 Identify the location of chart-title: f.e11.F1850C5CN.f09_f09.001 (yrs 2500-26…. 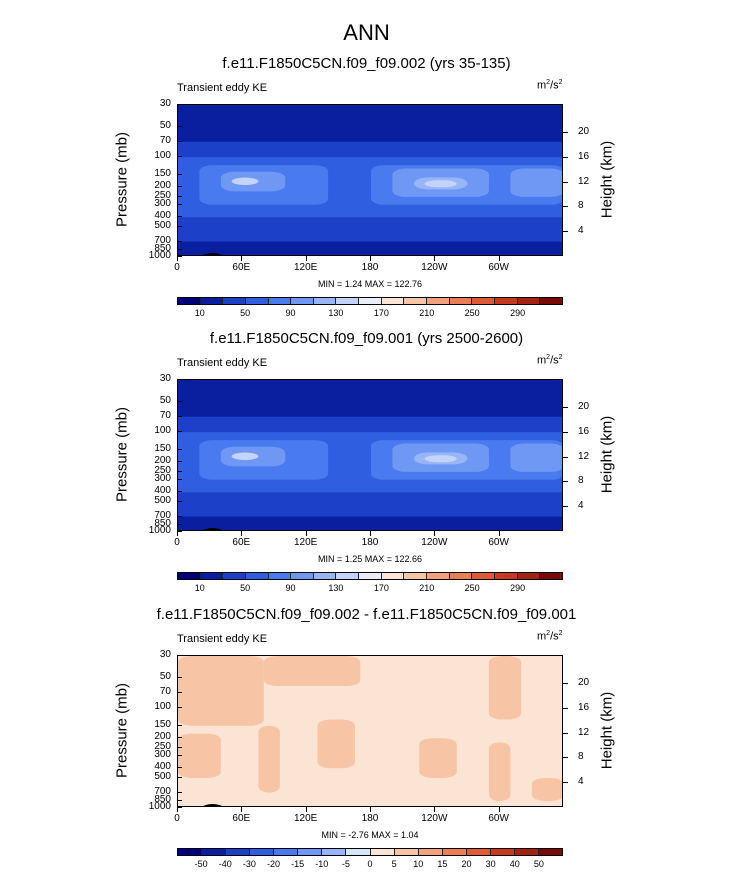
(366, 338).